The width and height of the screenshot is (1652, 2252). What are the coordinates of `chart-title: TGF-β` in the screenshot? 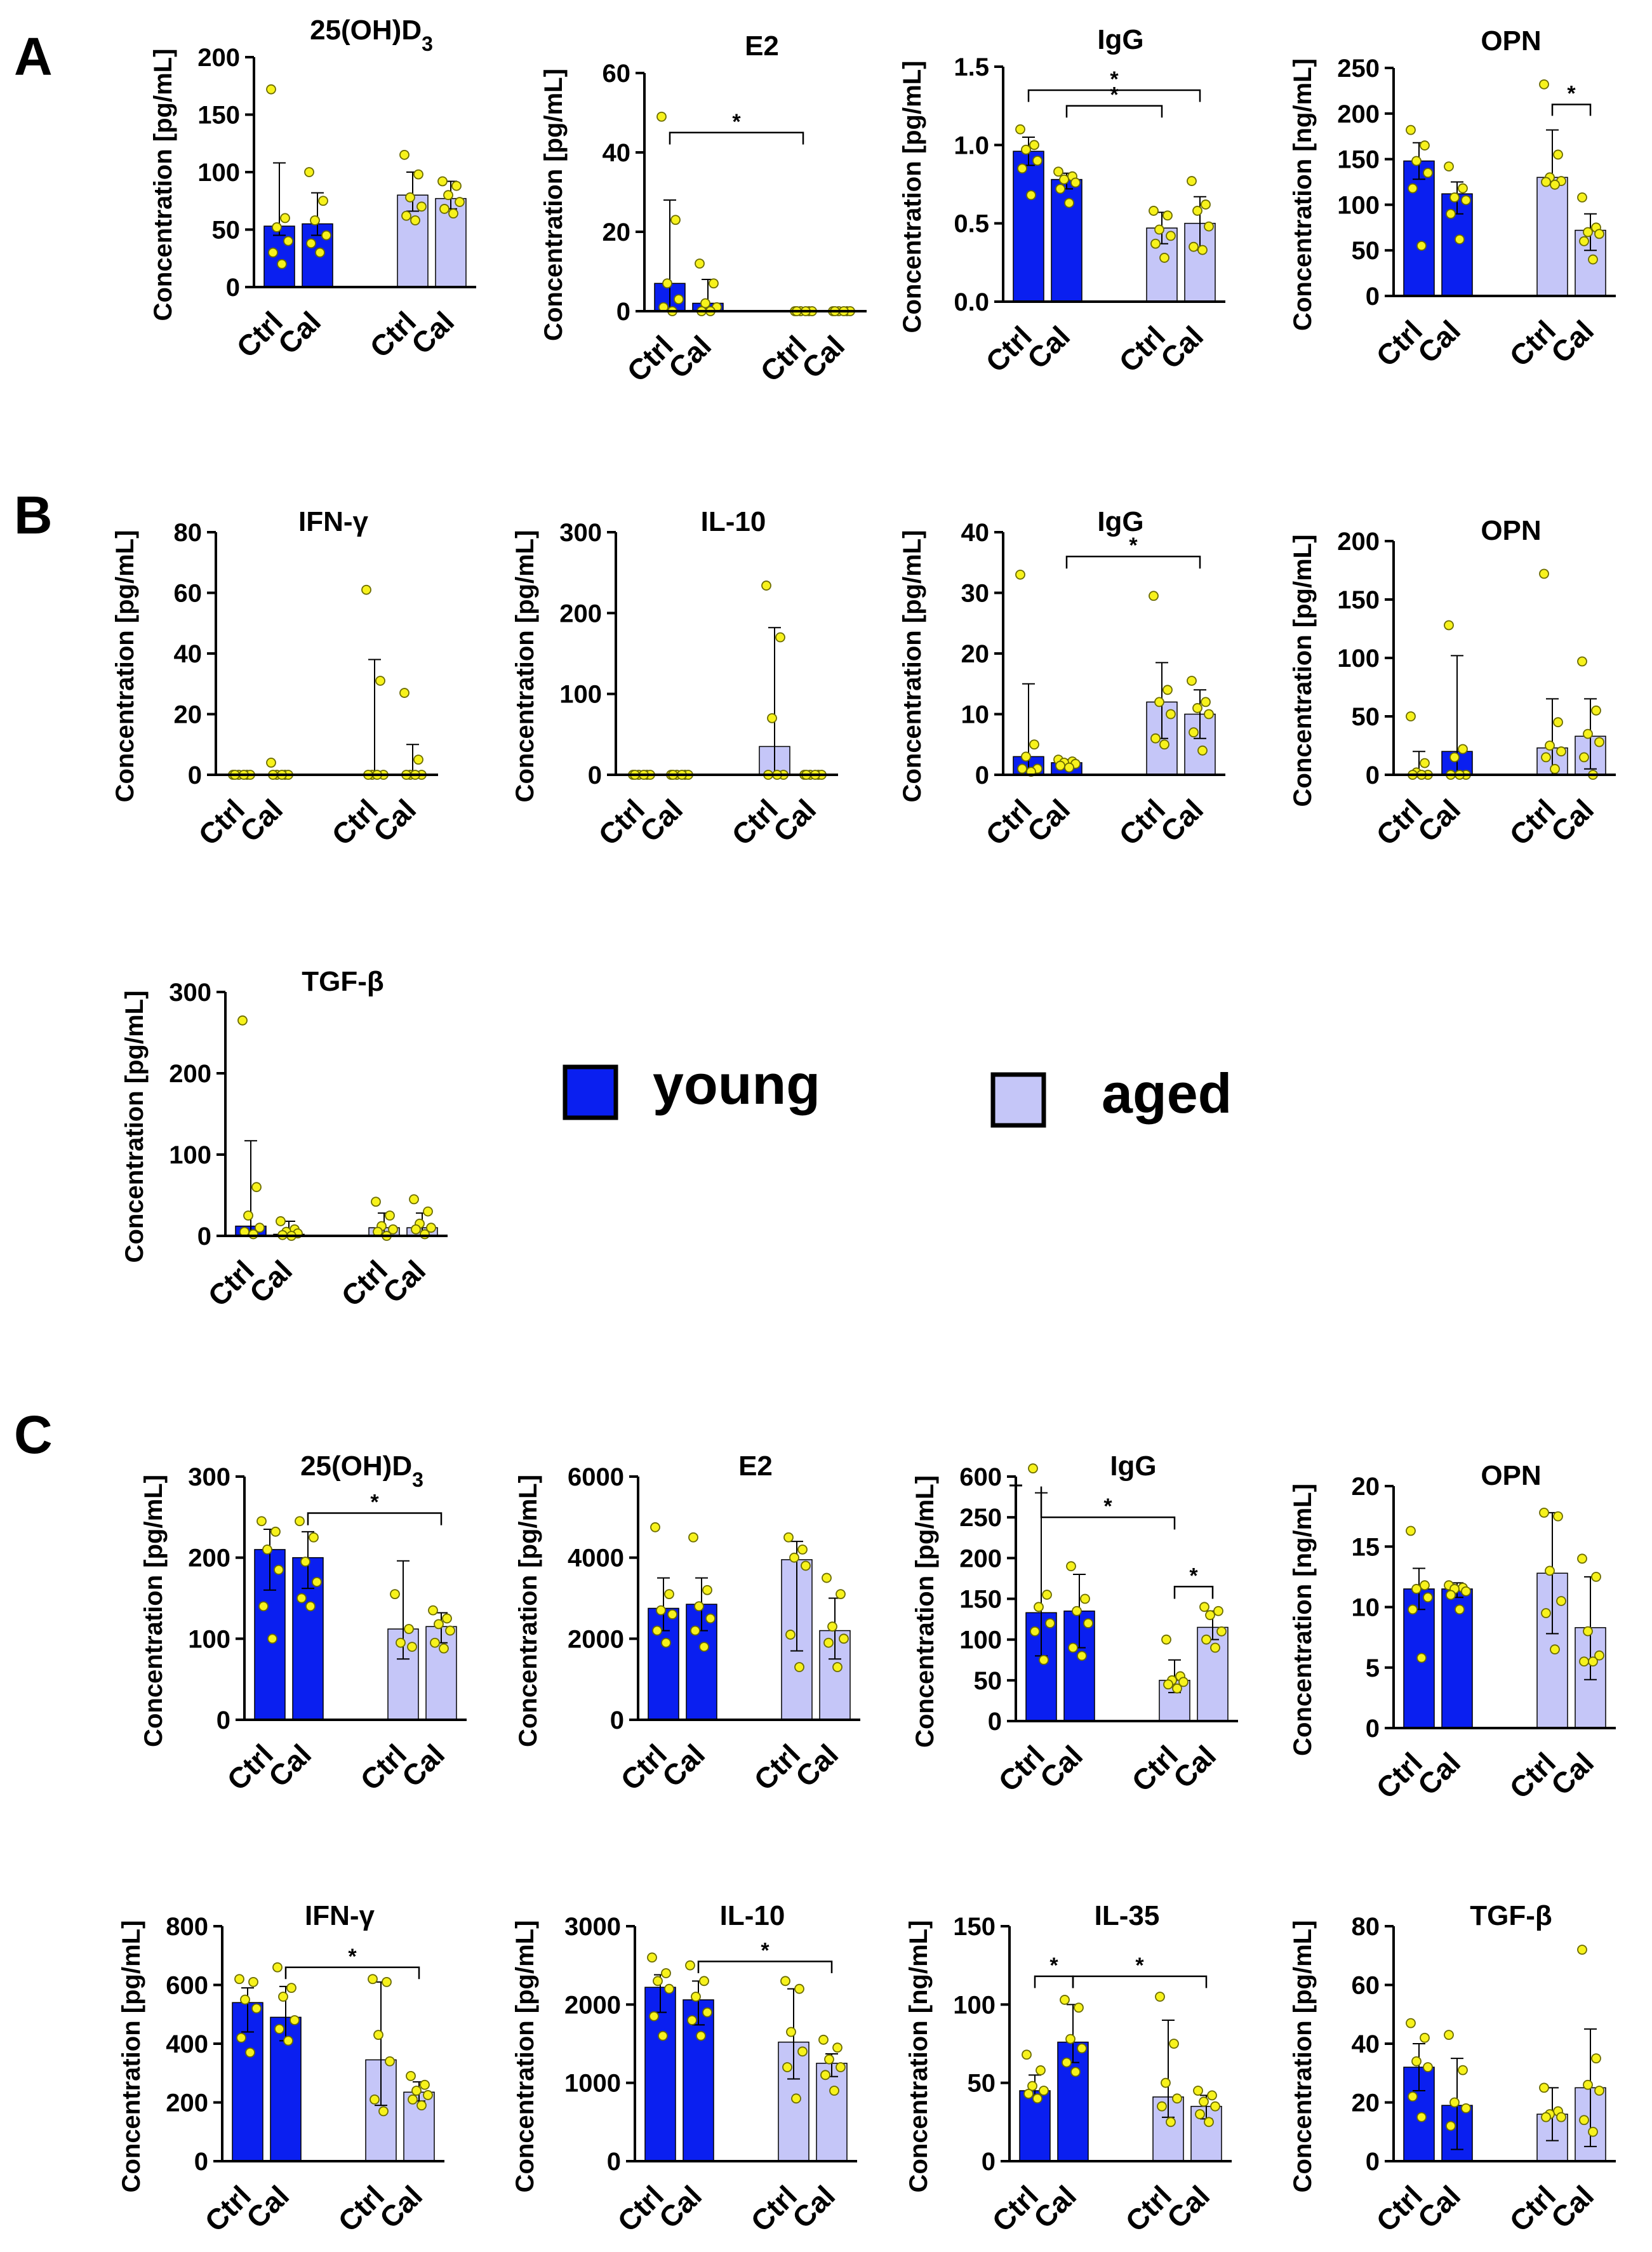 It's located at (343, 981).